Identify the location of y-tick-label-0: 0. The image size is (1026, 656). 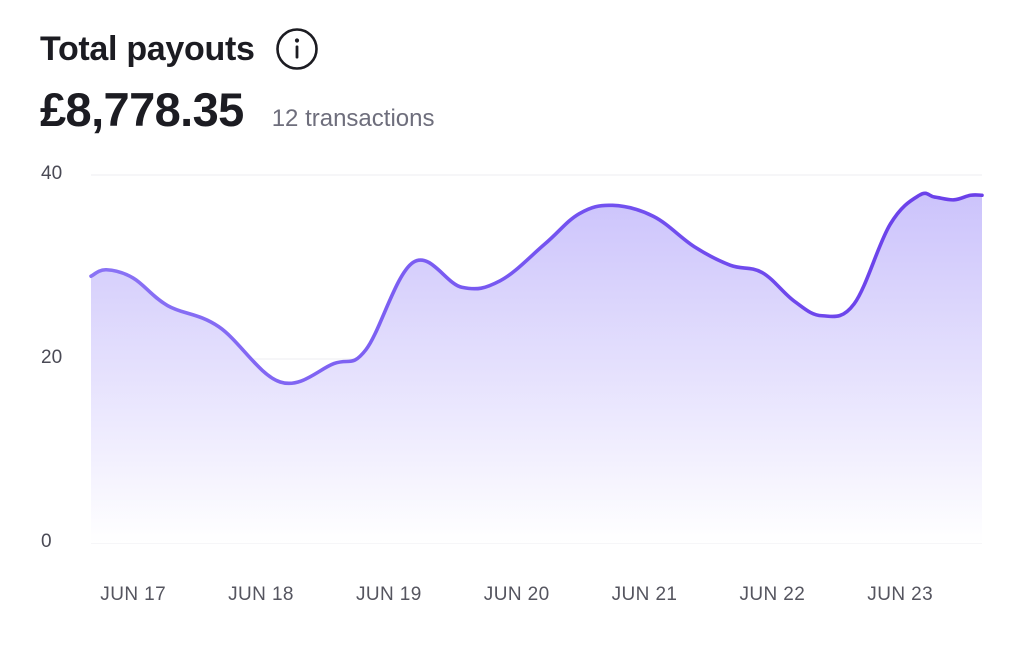
(46, 541).